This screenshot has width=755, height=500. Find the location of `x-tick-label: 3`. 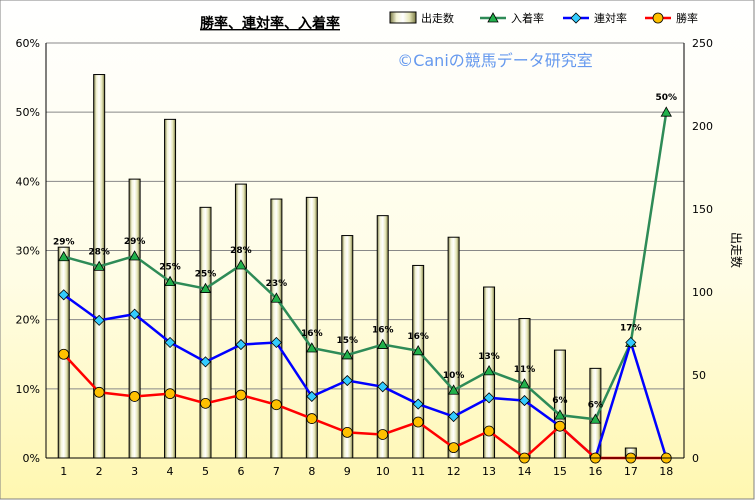

x-tick-label: 3 is located at coordinates (134, 471).